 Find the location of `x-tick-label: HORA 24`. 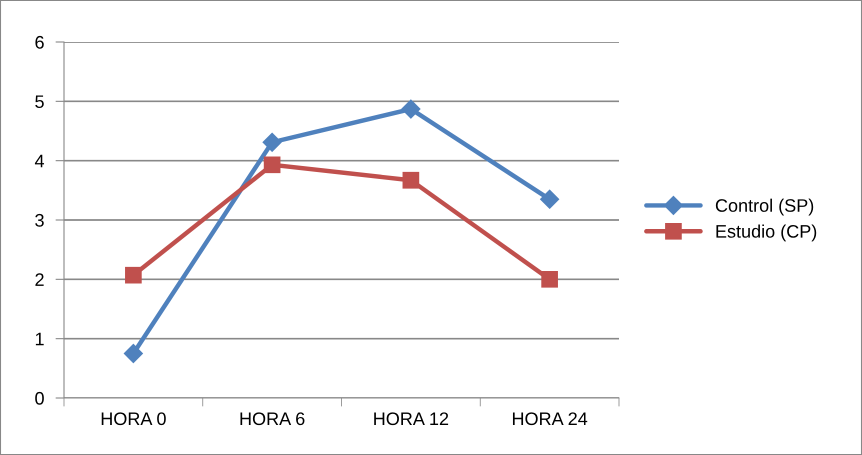

x-tick-label: HORA 24 is located at coordinates (550, 419).